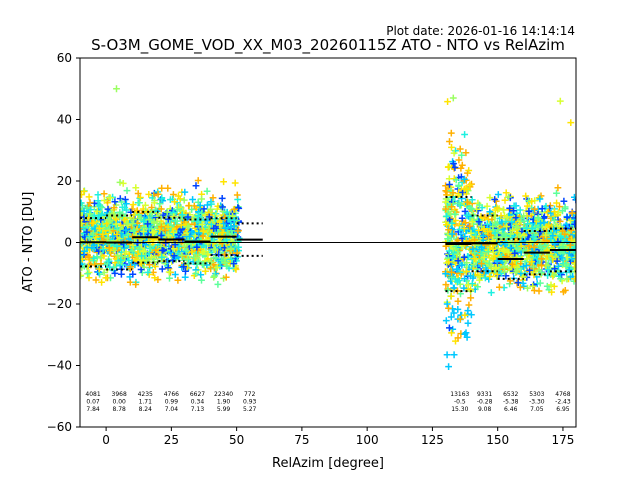  Describe the element at coordinates (198, 409) in the screenshot. I see `bin-stat-std: 7.13` at that location.